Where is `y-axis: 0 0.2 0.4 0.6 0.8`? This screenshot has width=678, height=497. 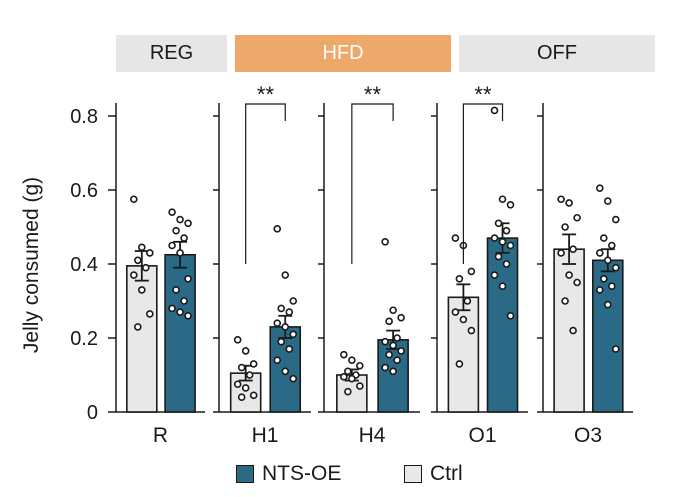 y-axis: 0 0.2 0.4 0.6 0.8 is located at coordinates (93, 265).